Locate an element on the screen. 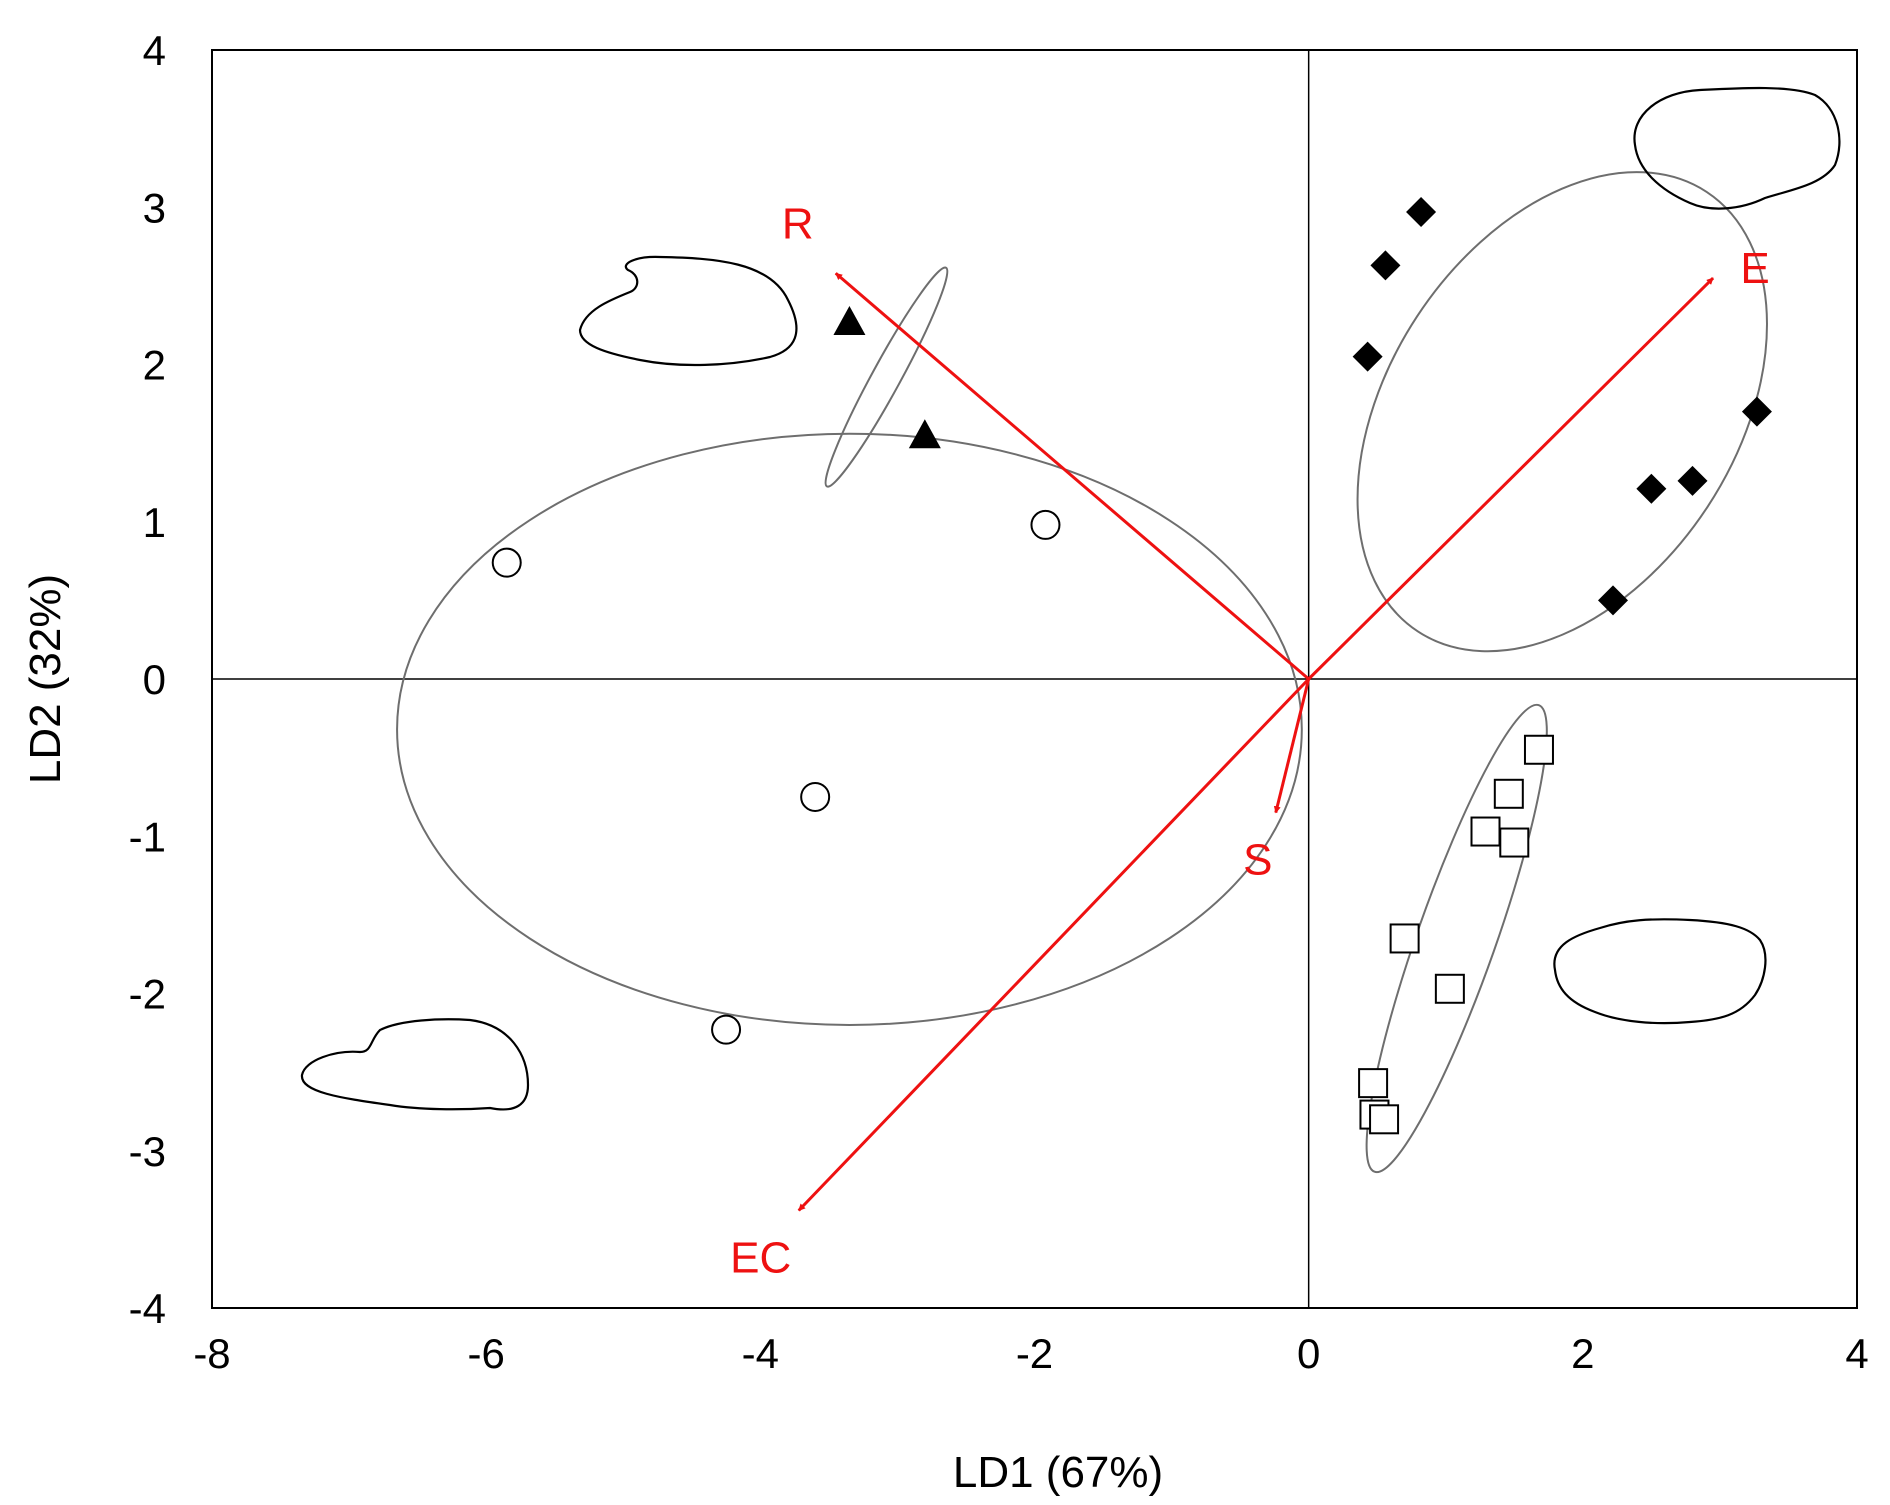 This screenshot has width=1890, height=1505. loading-vector-r is located at coordinates (1072, 476).